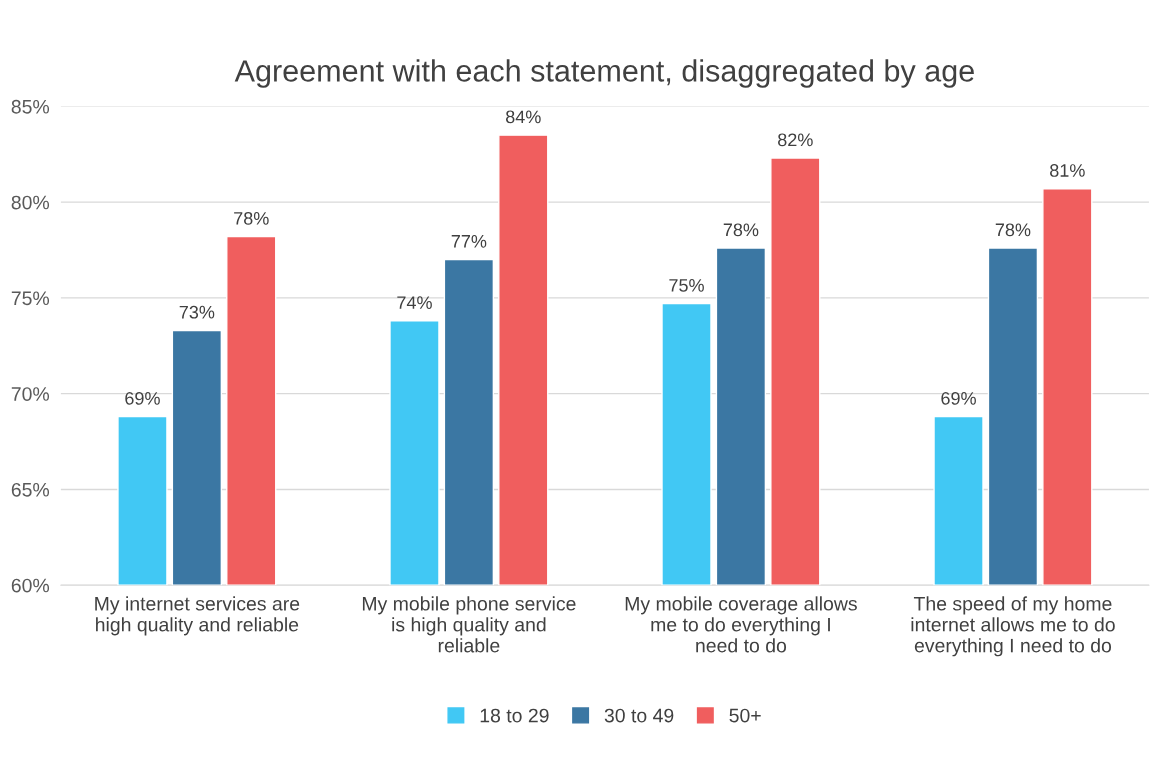  What do you see at coordinates (604, 73) in the screenshot?
I see `chart-title: Agreement with each statement, disaggregated by age` at bounding box center [604, 73].